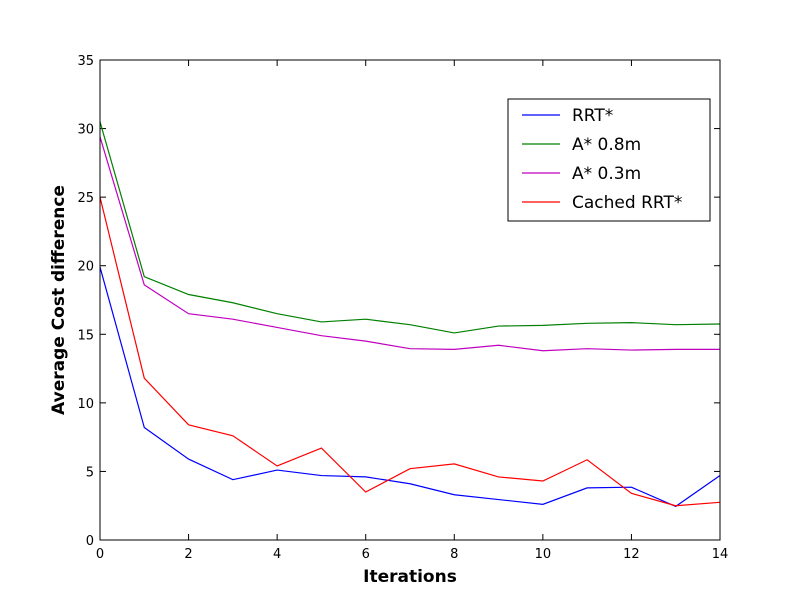 The height and width of the screenshot is (600, 800). What do you see at coordinates (85, 61) in the screenshot?
I see `y-tick-label: 35` at bounding box center [85, 61].